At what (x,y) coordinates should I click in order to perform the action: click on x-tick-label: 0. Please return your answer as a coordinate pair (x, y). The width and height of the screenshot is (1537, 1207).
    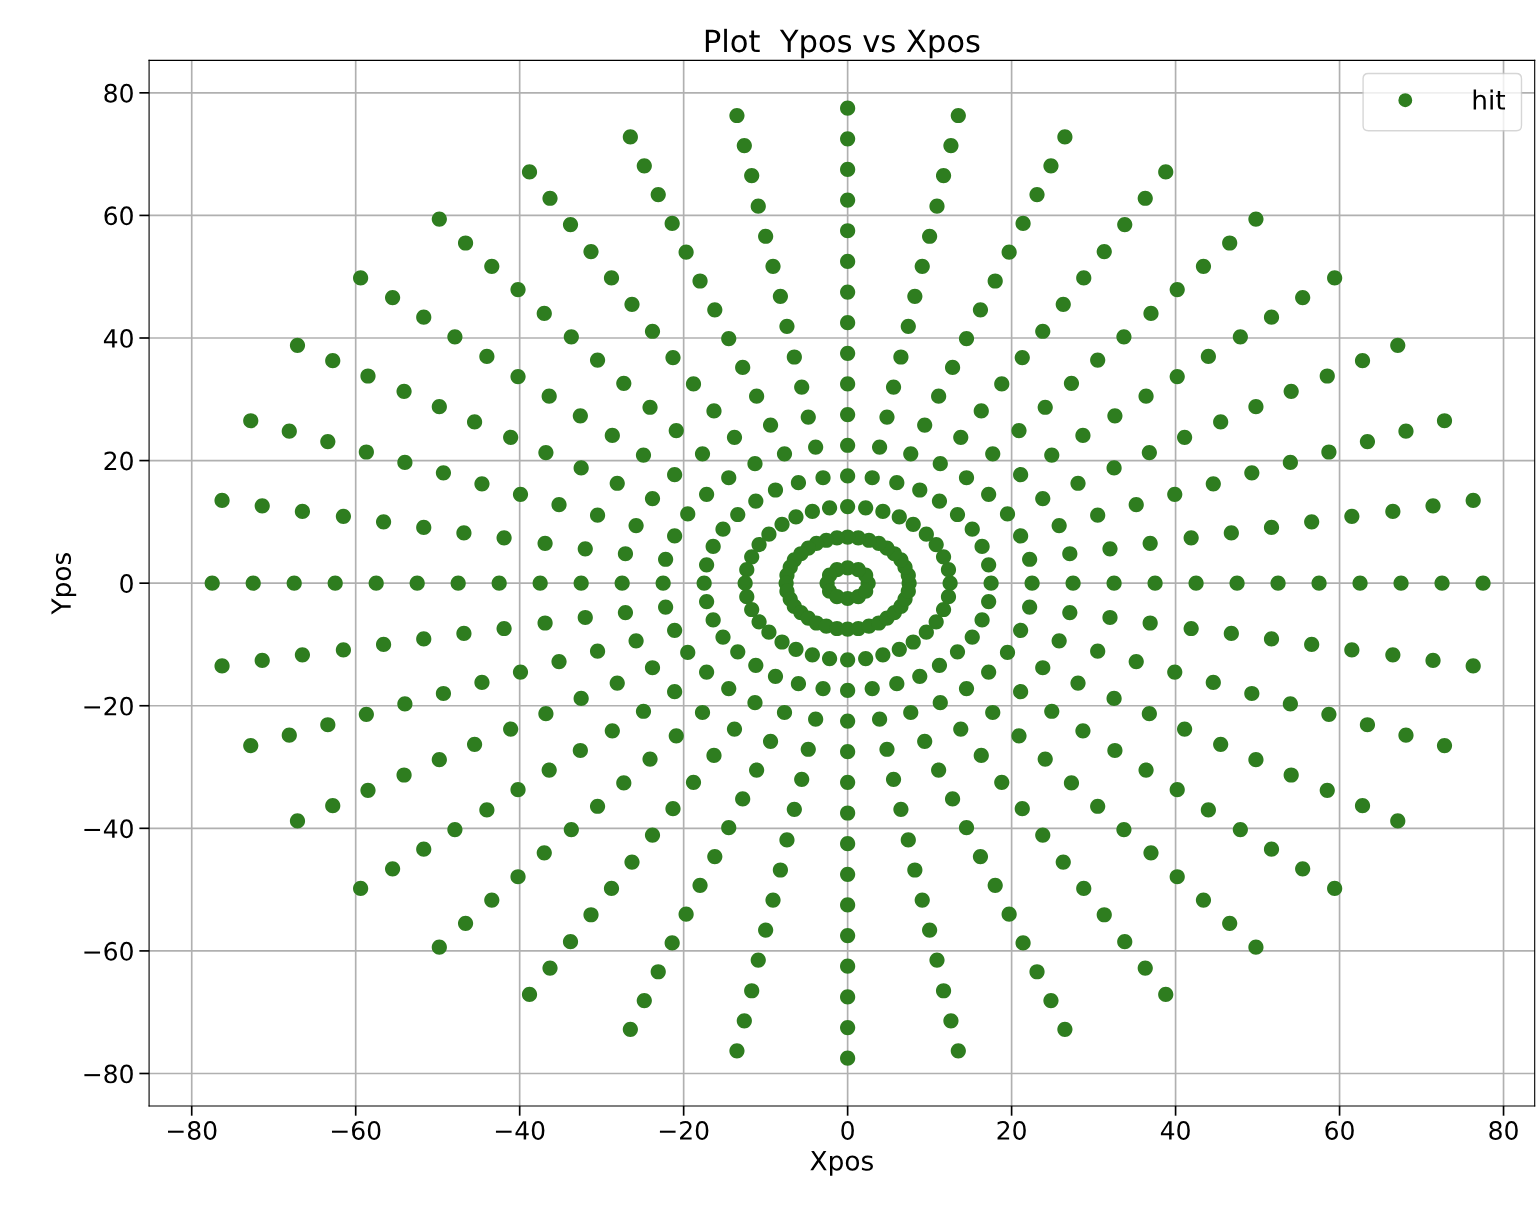
    Looking at the image, I should click on (847, 1130).